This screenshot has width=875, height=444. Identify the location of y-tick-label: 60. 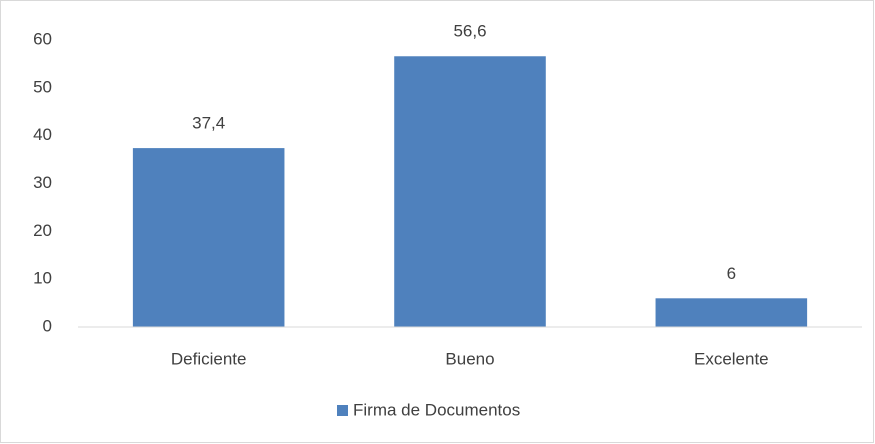
(42, 38).